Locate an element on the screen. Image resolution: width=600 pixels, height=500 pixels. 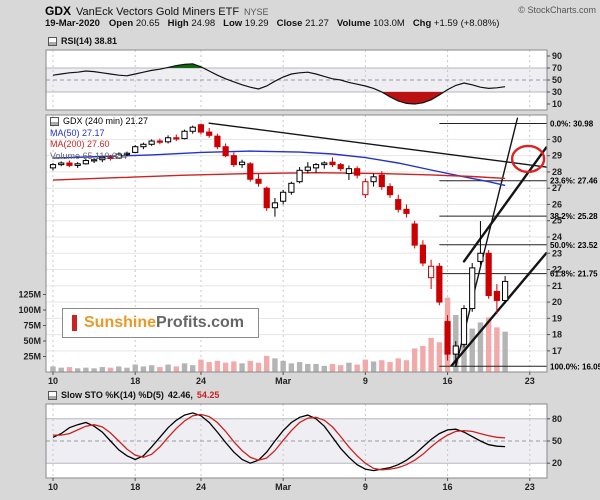
x-axis-label: 9 is located at coordinates (365, 381).